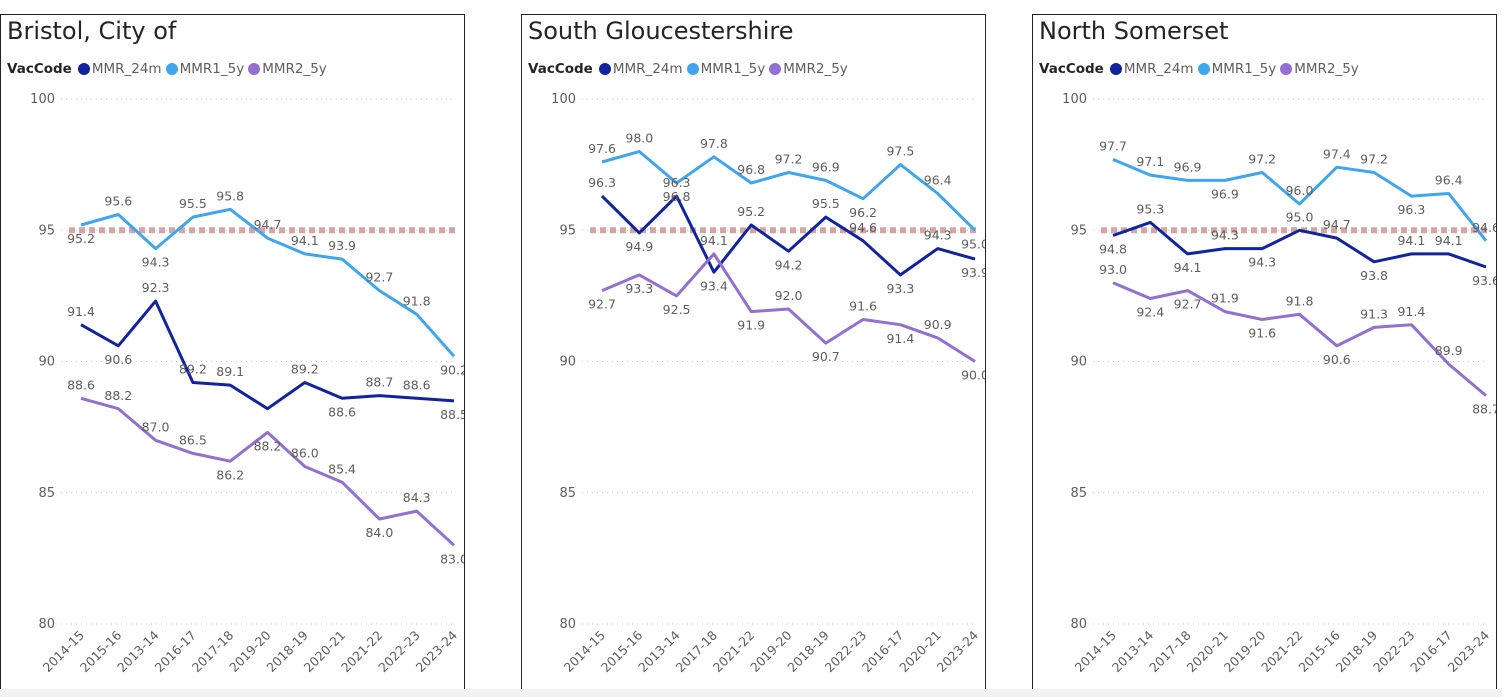 The height and width of the screenshot is (697, 1502). I want to click on data-label: 95.6, so click(118, 201).